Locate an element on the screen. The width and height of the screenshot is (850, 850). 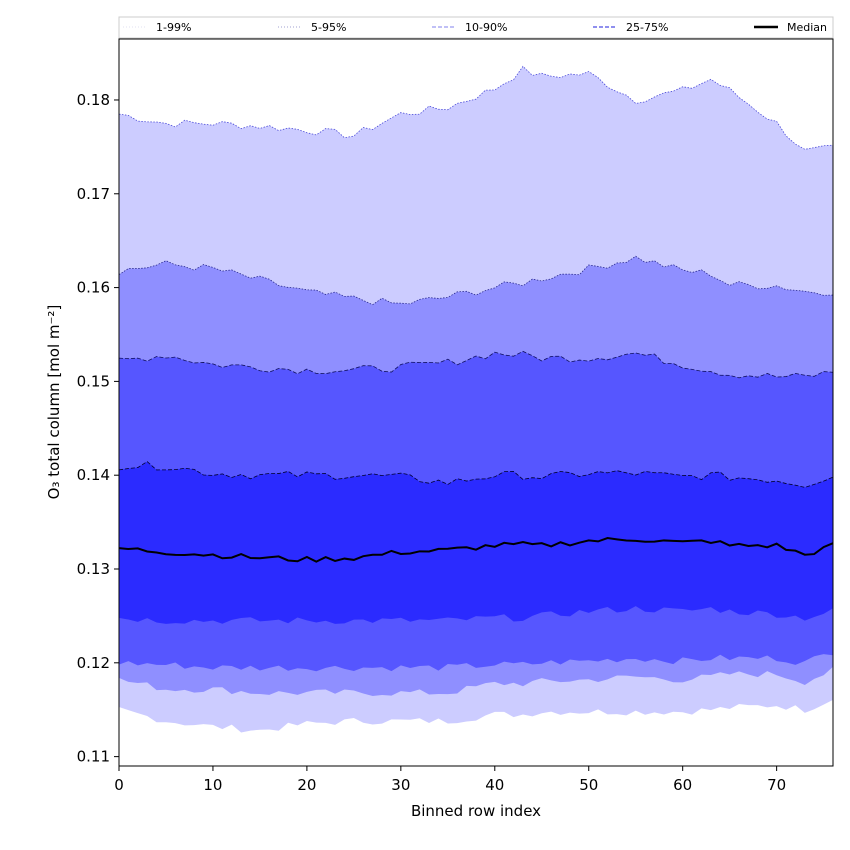
y-axis-ticks: 0.11 0.12 0.13 0.14 0.15 0.16 0.17 0.18 is located at coordinates (98, 428).